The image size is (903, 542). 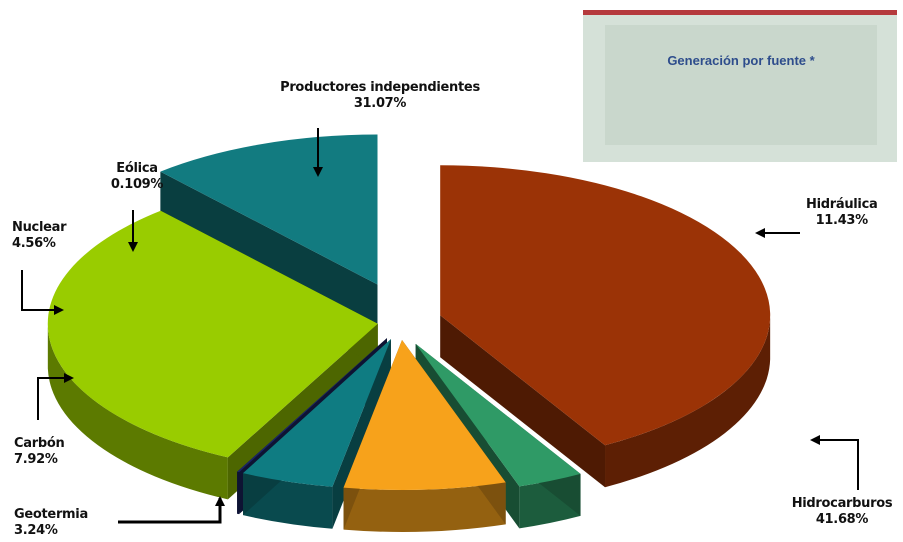 I want to click on arrow-geotermia, so click(x=171, y=510).